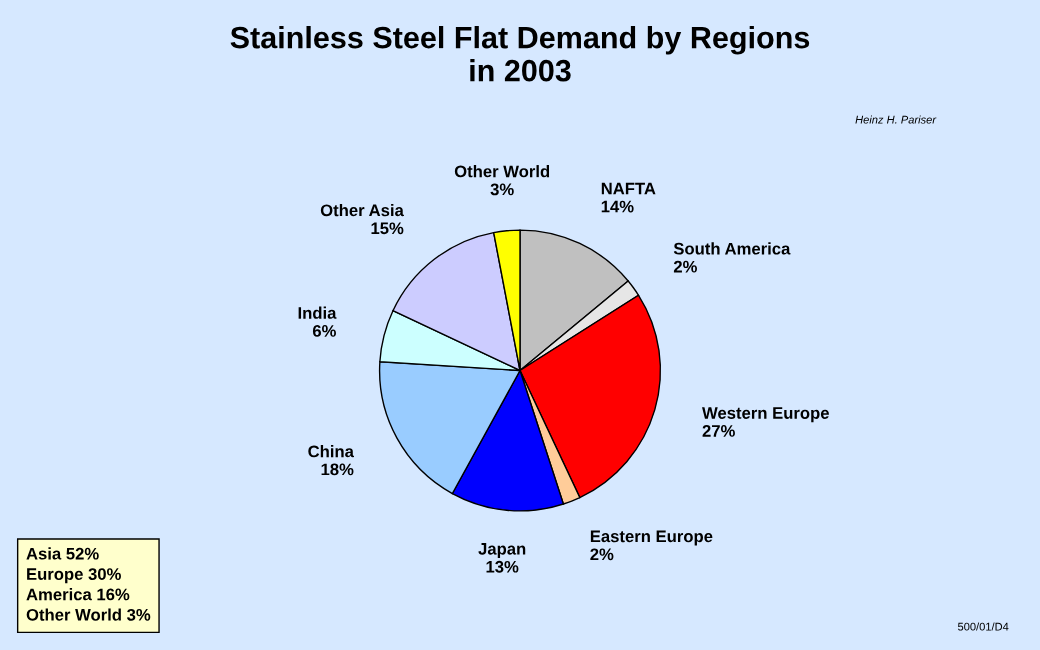  What do you see at coordinates (502, 566) in the screenshot?
I see `data-label: 13%` at bounding box center [502, 566].